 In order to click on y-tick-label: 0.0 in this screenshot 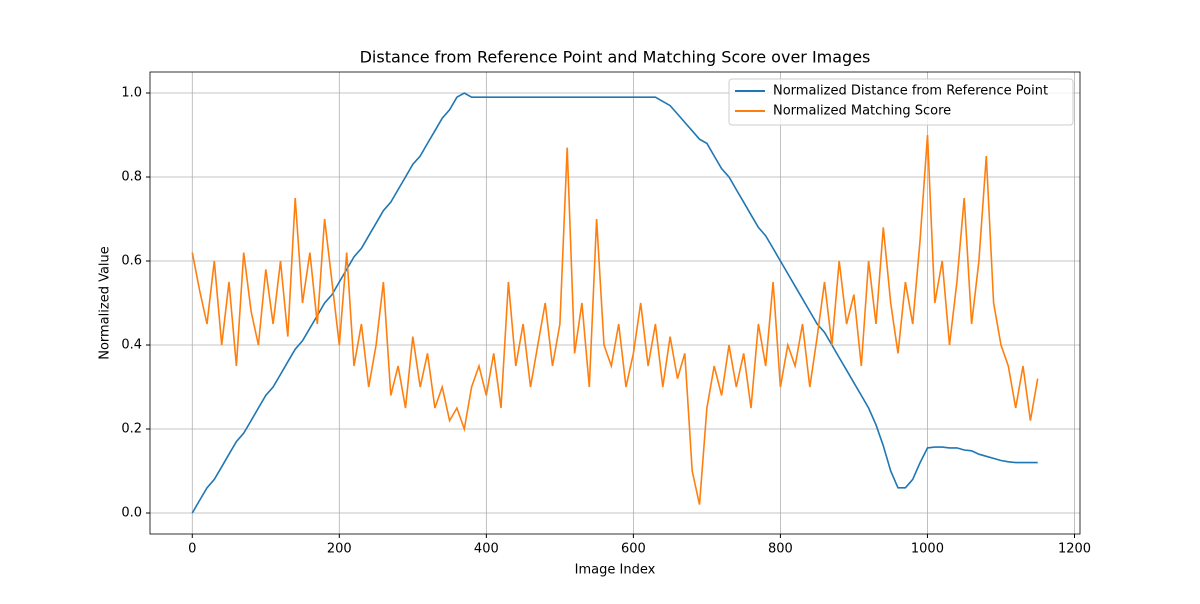, I will do `click(131, 513)`.